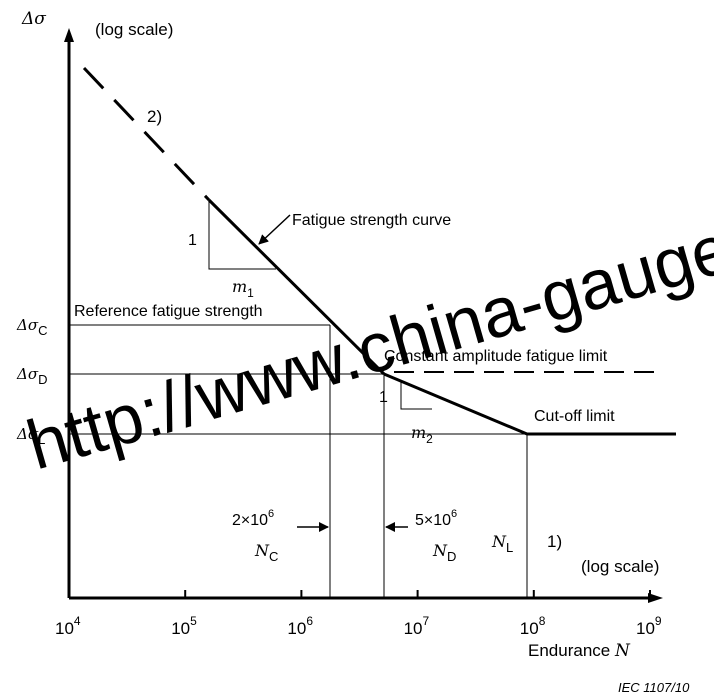  What do you see at coordinates (654, 687) in the screenshot?
I see `figure-reference: IEC 1107/10` at bounding box center [654, 687].